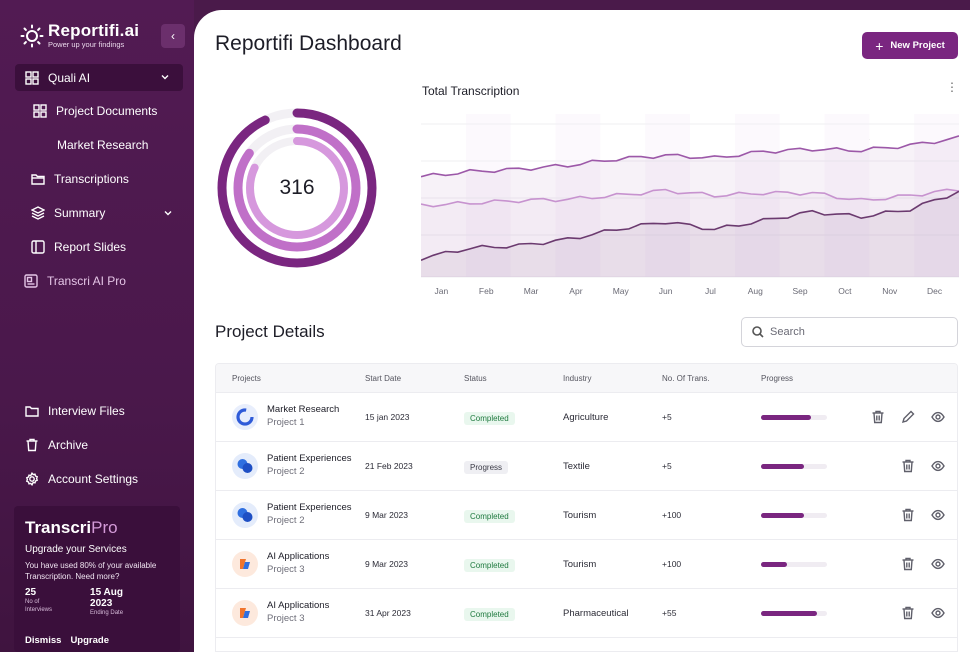 The image size is (970, 652). I want to click on sidebar-item-archive: Archive, so click(56, 445).